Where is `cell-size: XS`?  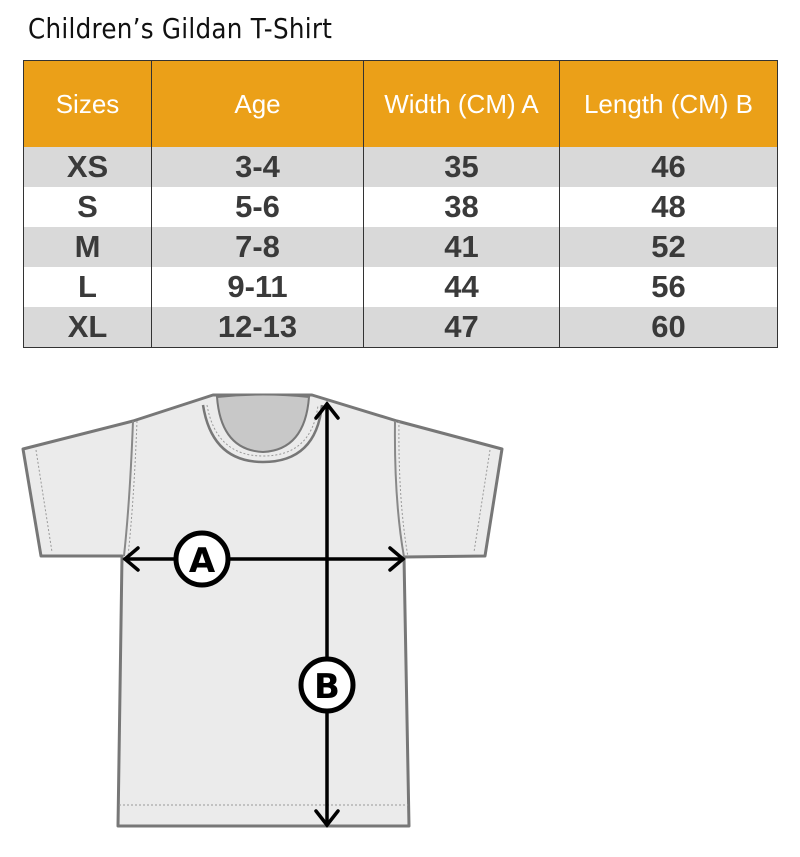 cell-size: XS is located at coordinates (87, 167).